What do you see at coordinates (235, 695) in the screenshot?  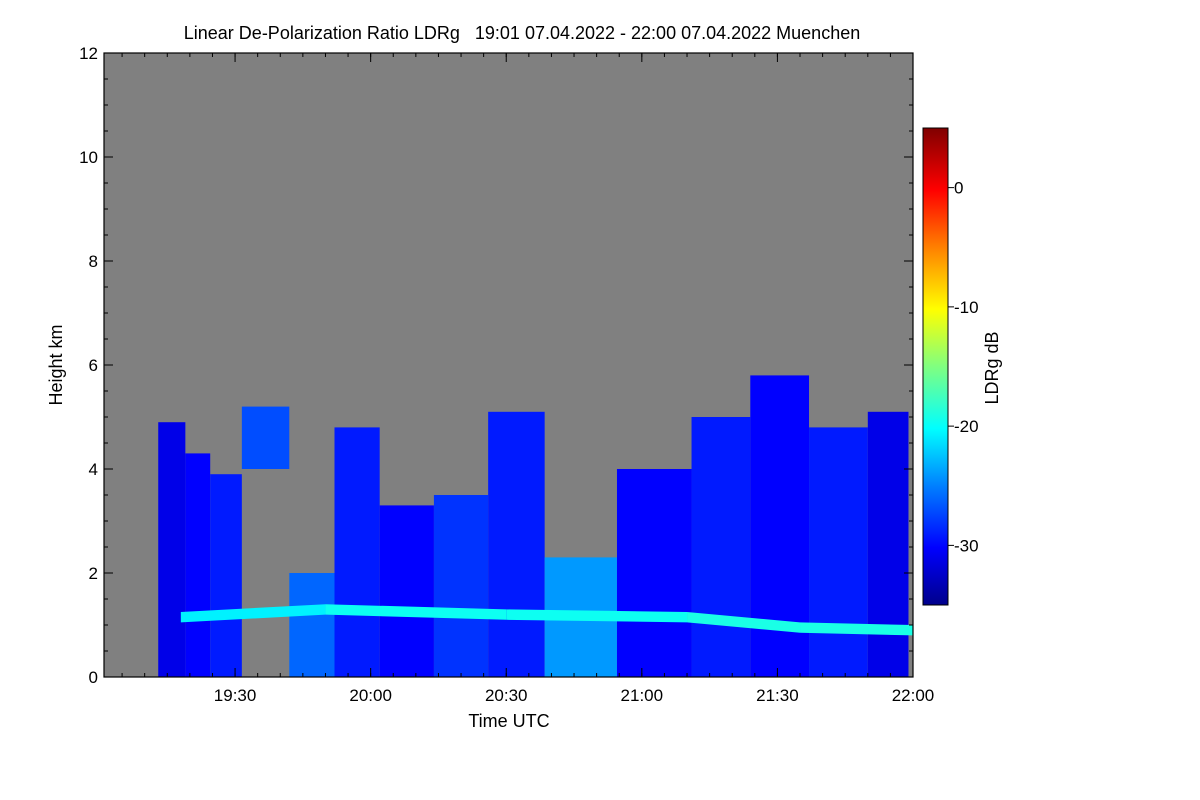 I see `x-tick-label: 19:30` at bounding box center [235, 695].